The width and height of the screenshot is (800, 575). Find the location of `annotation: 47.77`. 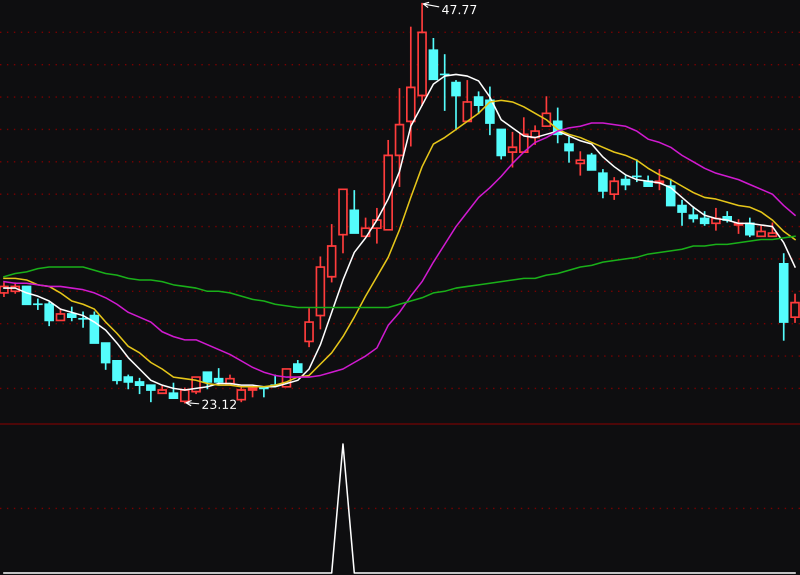

annotation: 47.77 is located at coordinates (459, 9).